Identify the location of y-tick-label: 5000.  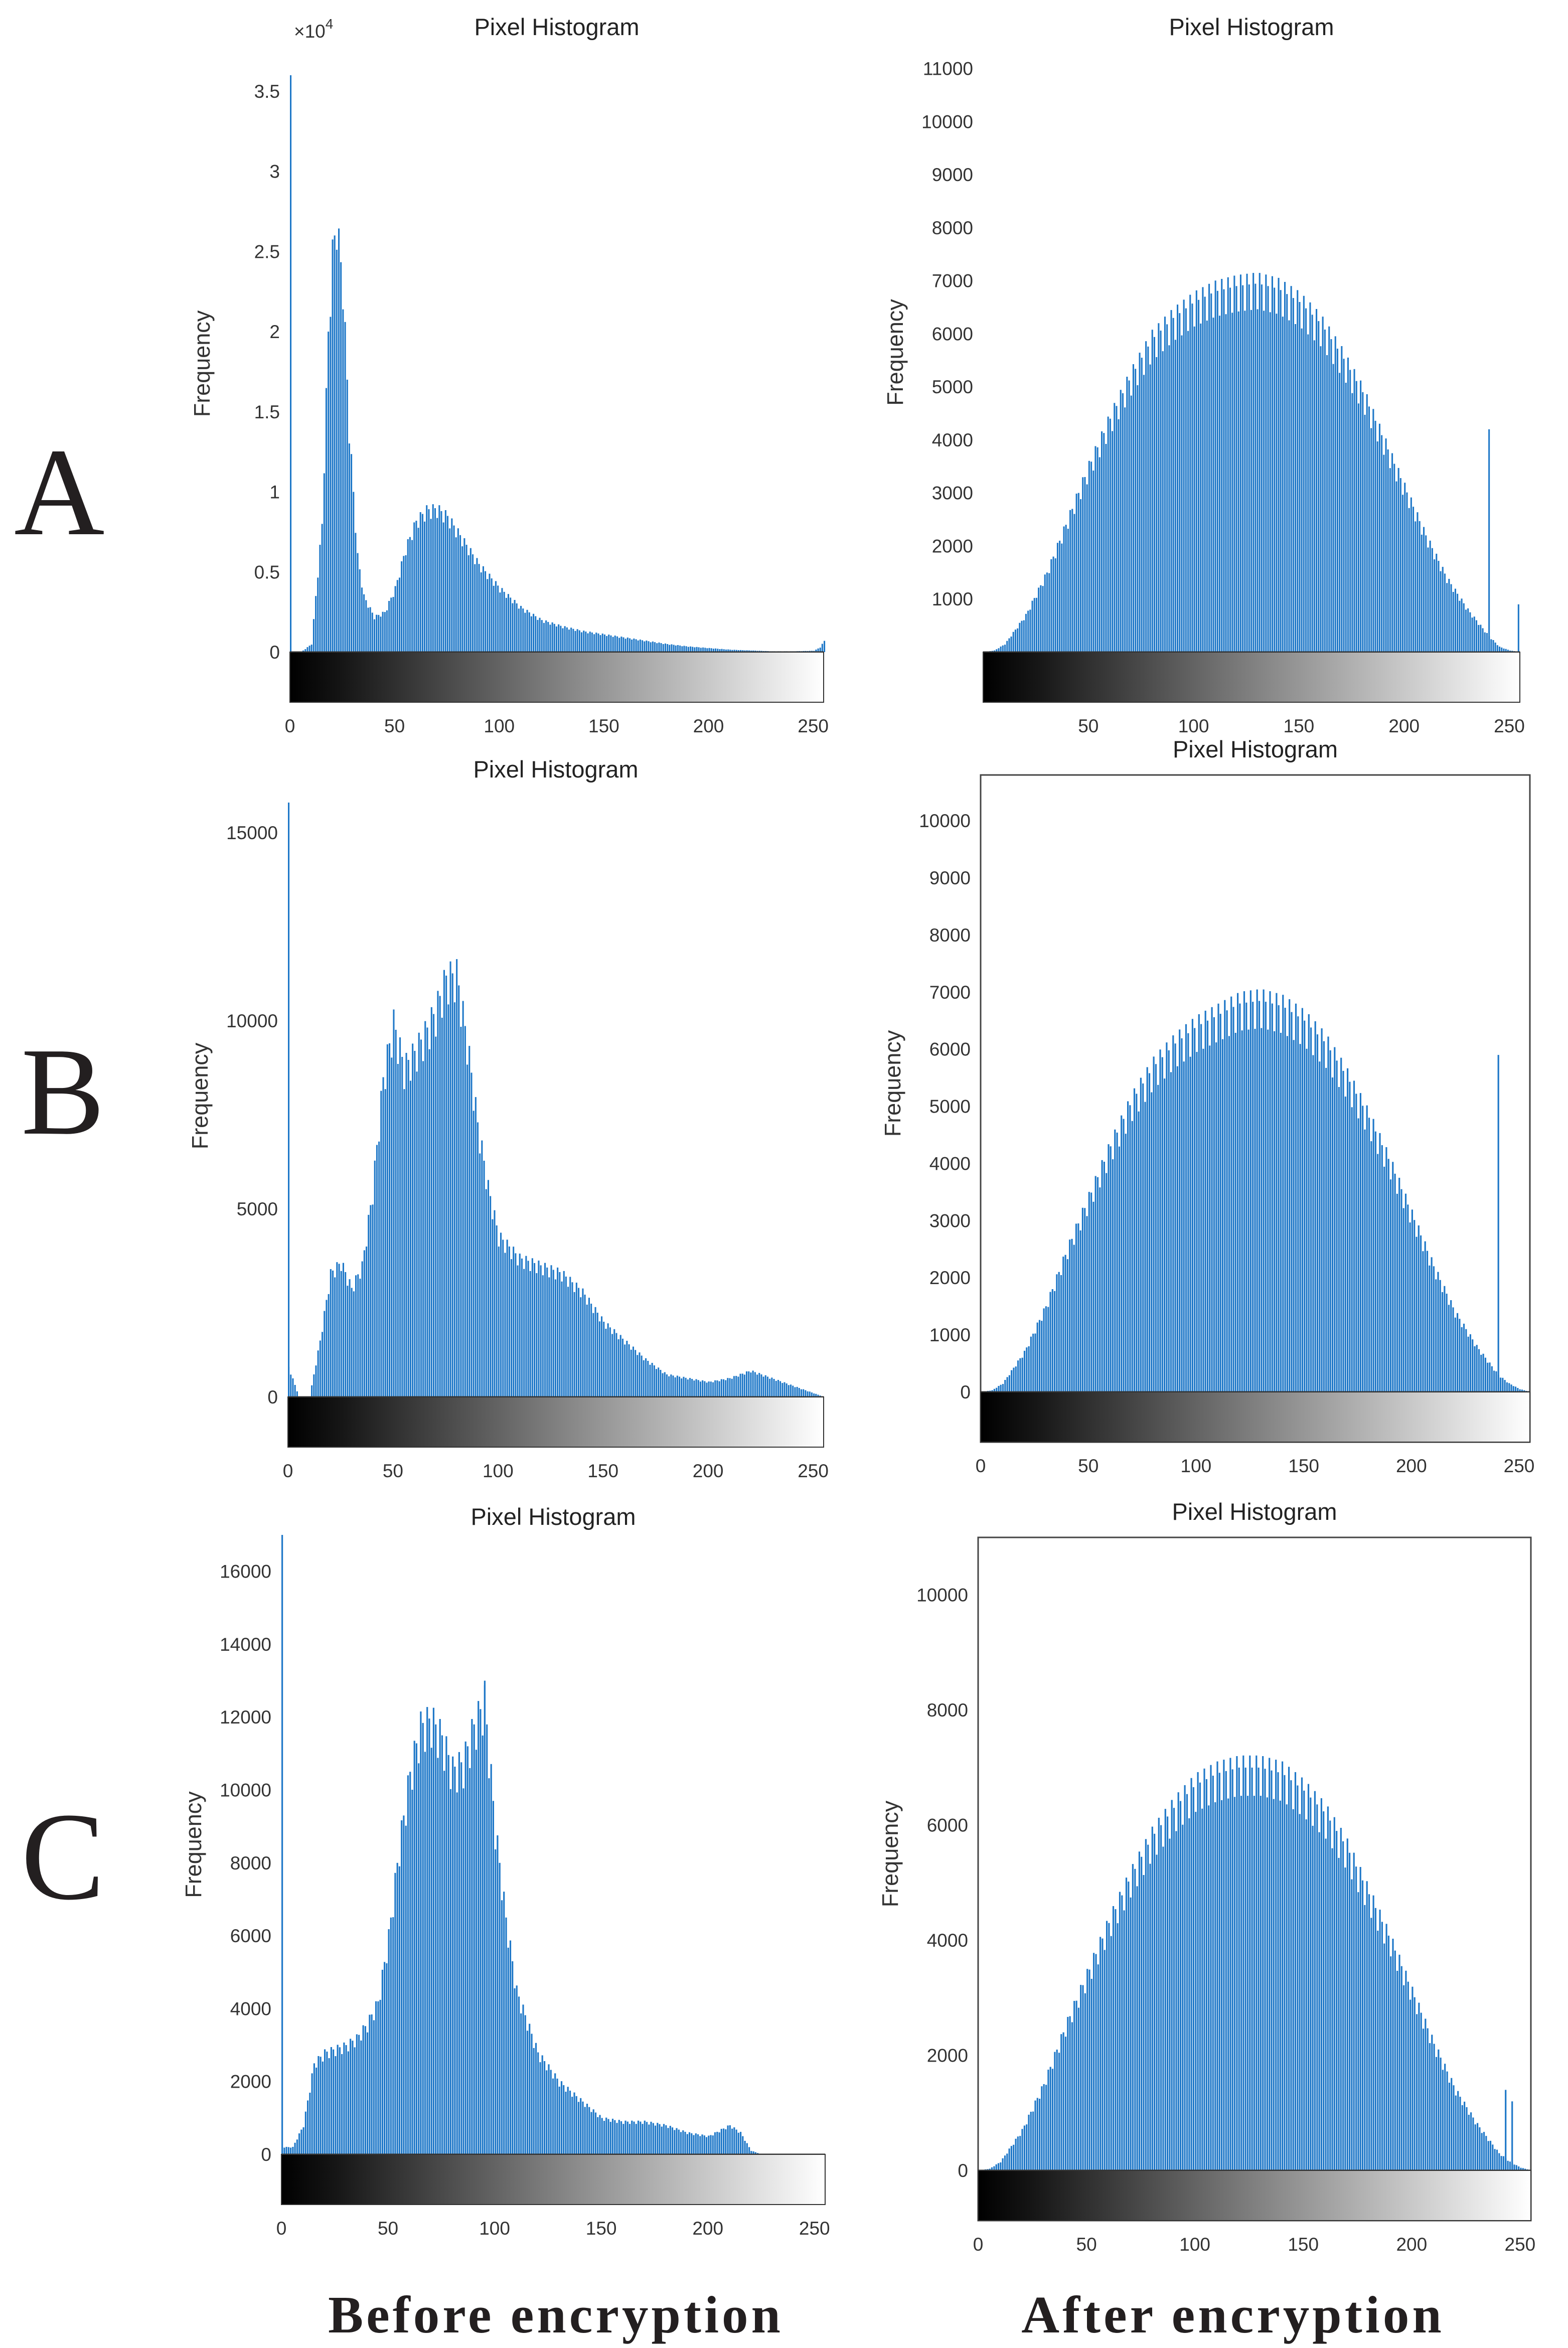
(257, 1209).